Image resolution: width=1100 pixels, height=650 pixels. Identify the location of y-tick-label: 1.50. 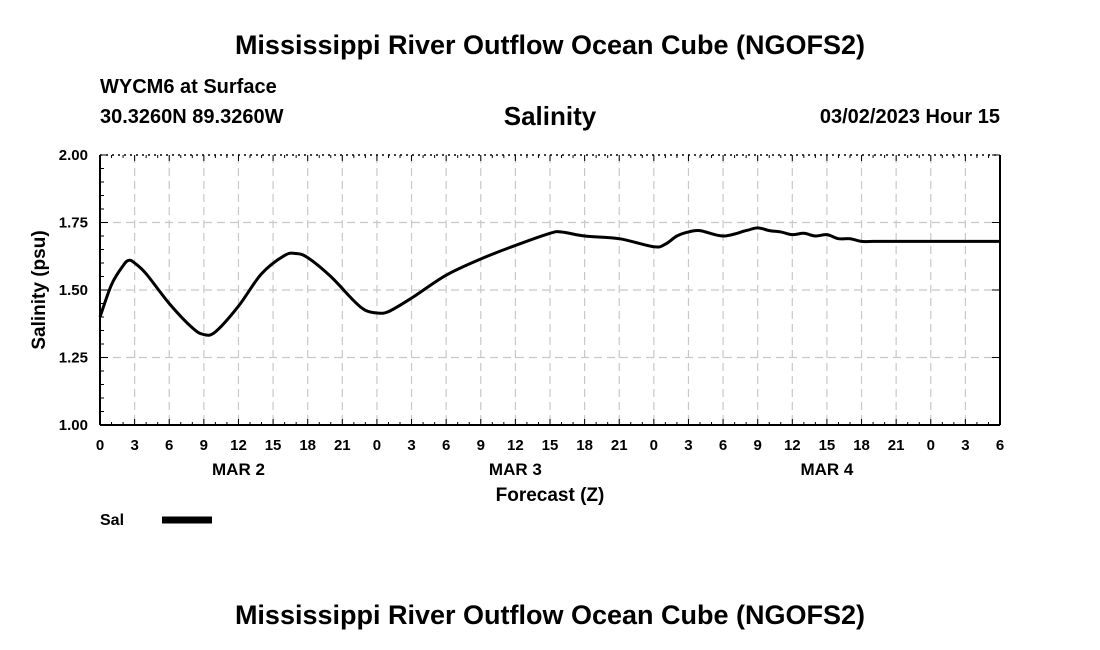
(73, 290).